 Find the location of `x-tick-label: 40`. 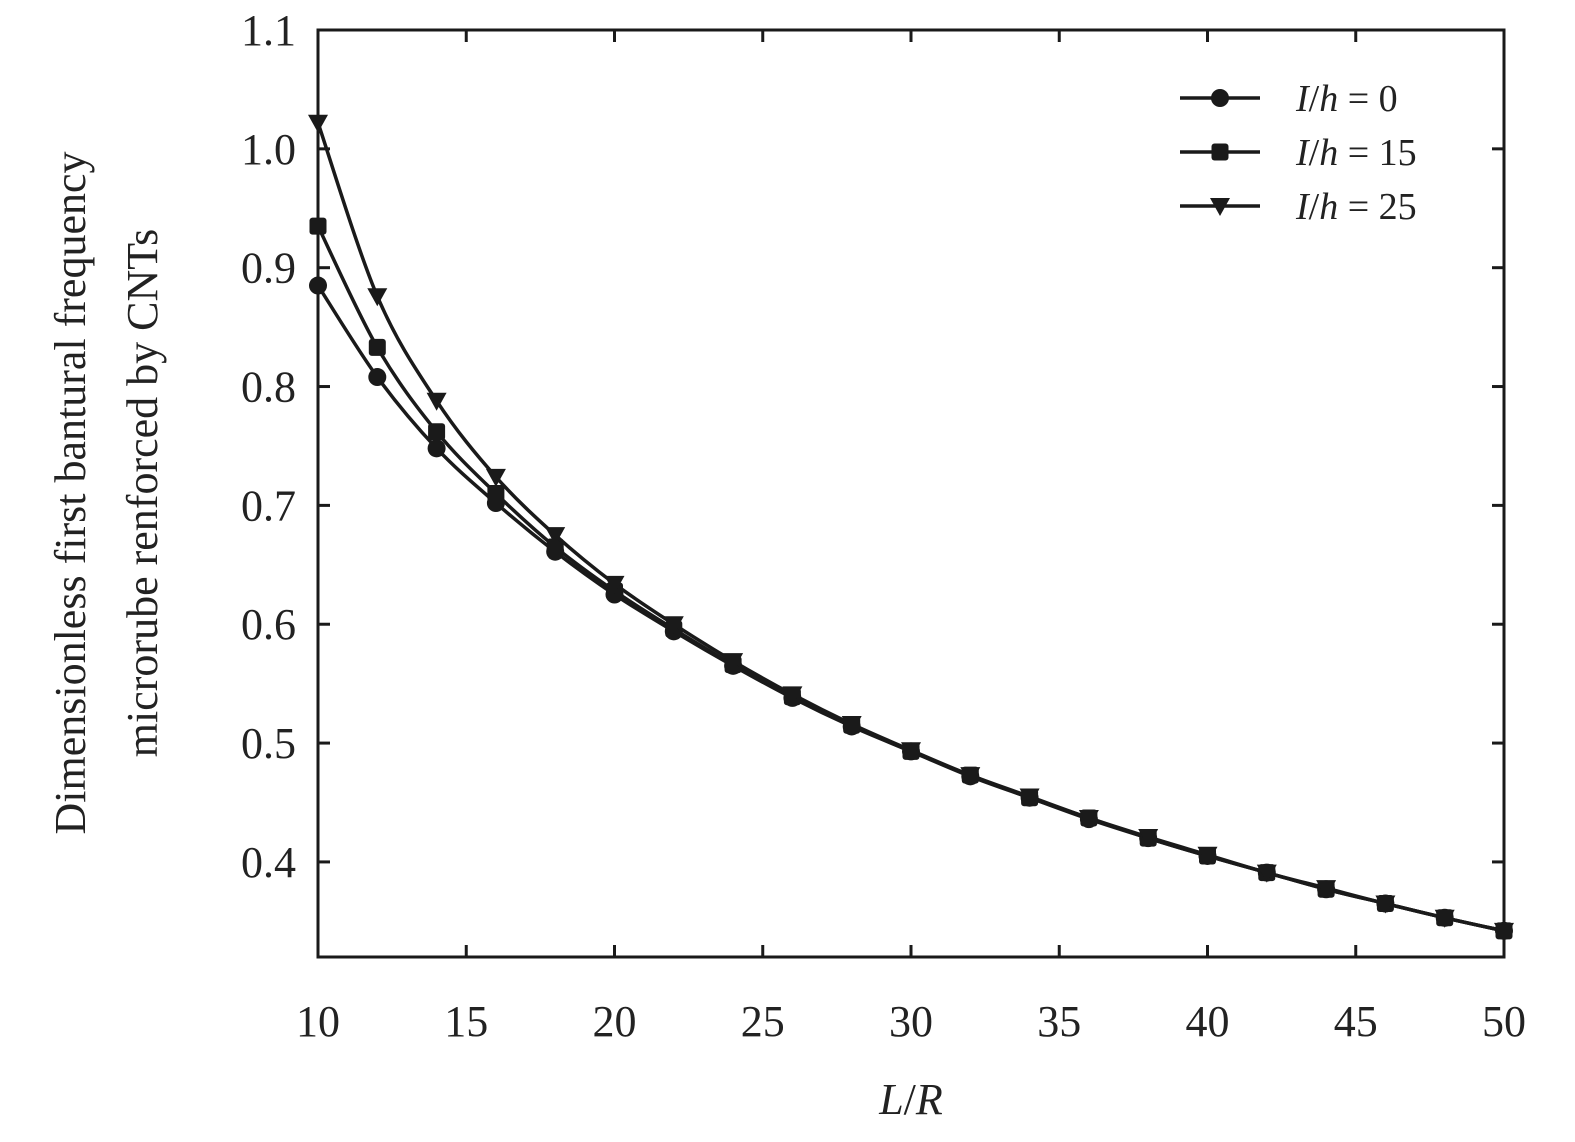

x-tick-label: 40 is located at coordinates (1208, 1021).